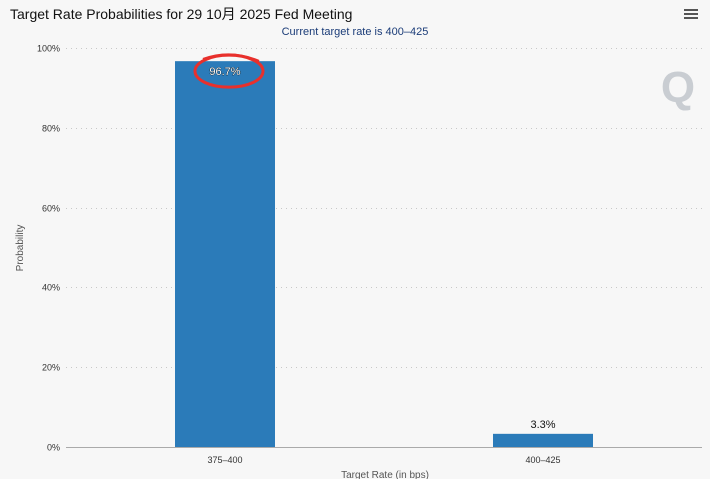 The width and height of the screenshot is (710, 479). What do you see at coordinates (231, 58) in the screenshot?
I see `annotation-stroke` at bounding box center [231, 58].